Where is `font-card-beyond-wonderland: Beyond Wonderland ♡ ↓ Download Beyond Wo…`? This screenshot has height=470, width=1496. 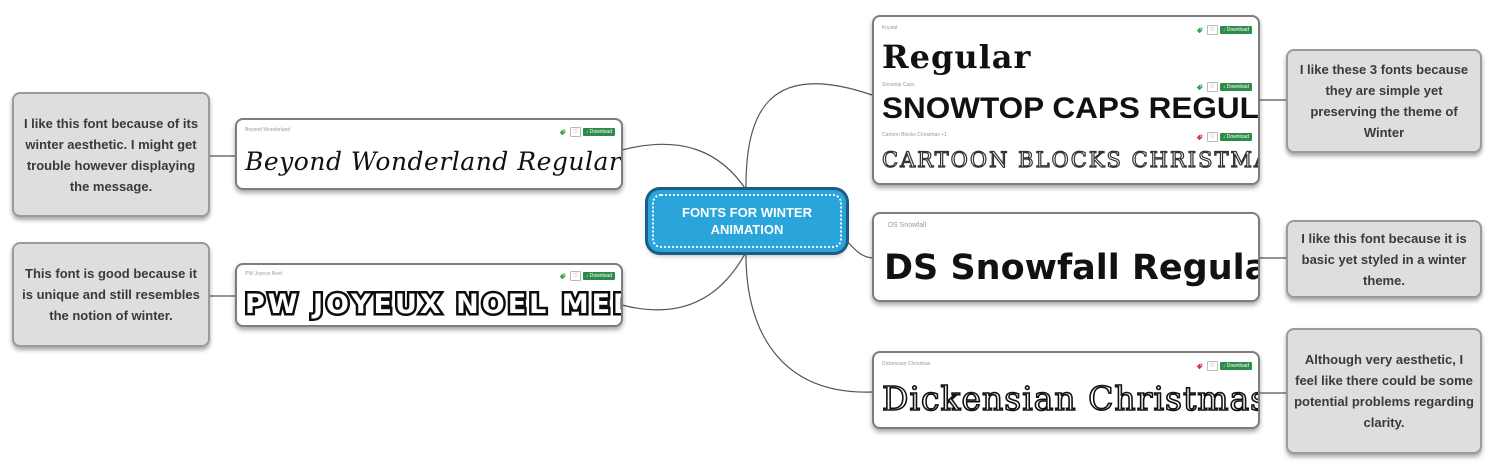 font-card-beyond-wonderland: Beyond Wonderland ♡ ↓ Download Beyond Wo… is located at coordinates (429, 154).